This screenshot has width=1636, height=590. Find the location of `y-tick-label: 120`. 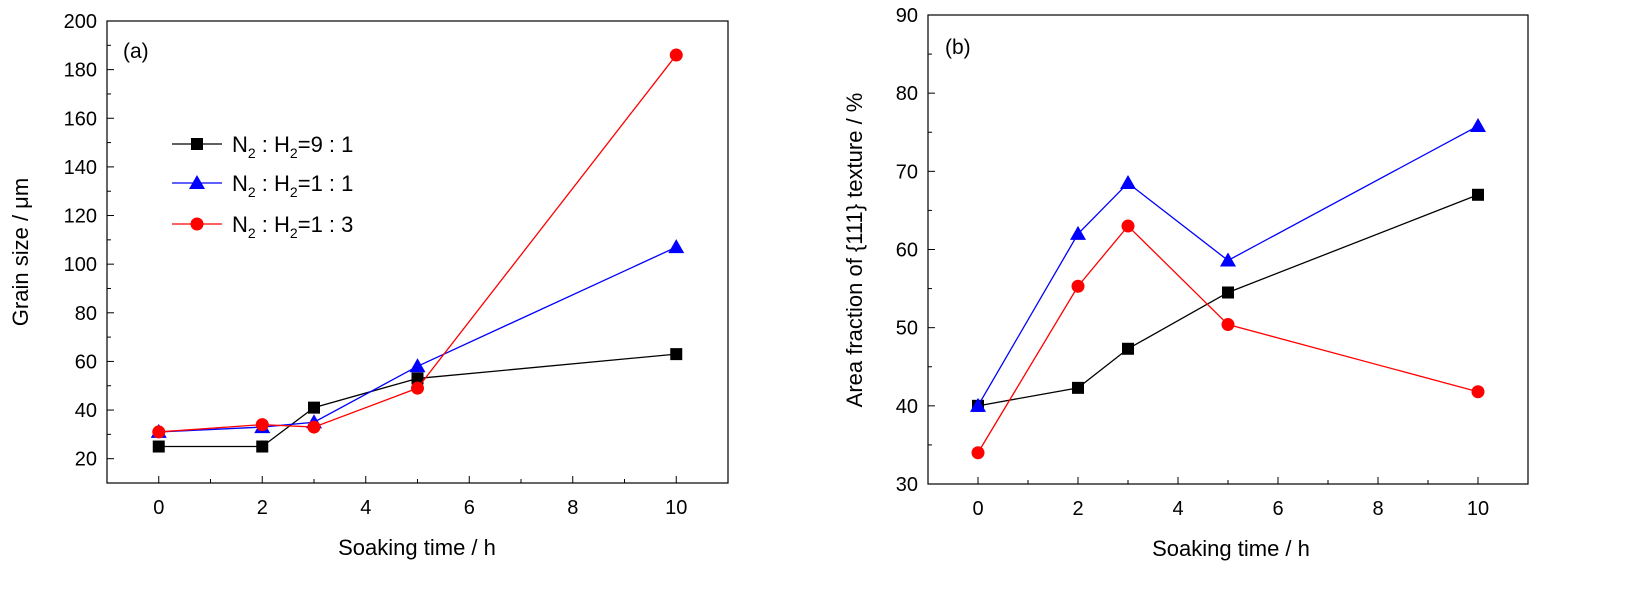

y-tick-label: 120 is located at coordinates (80, 217).